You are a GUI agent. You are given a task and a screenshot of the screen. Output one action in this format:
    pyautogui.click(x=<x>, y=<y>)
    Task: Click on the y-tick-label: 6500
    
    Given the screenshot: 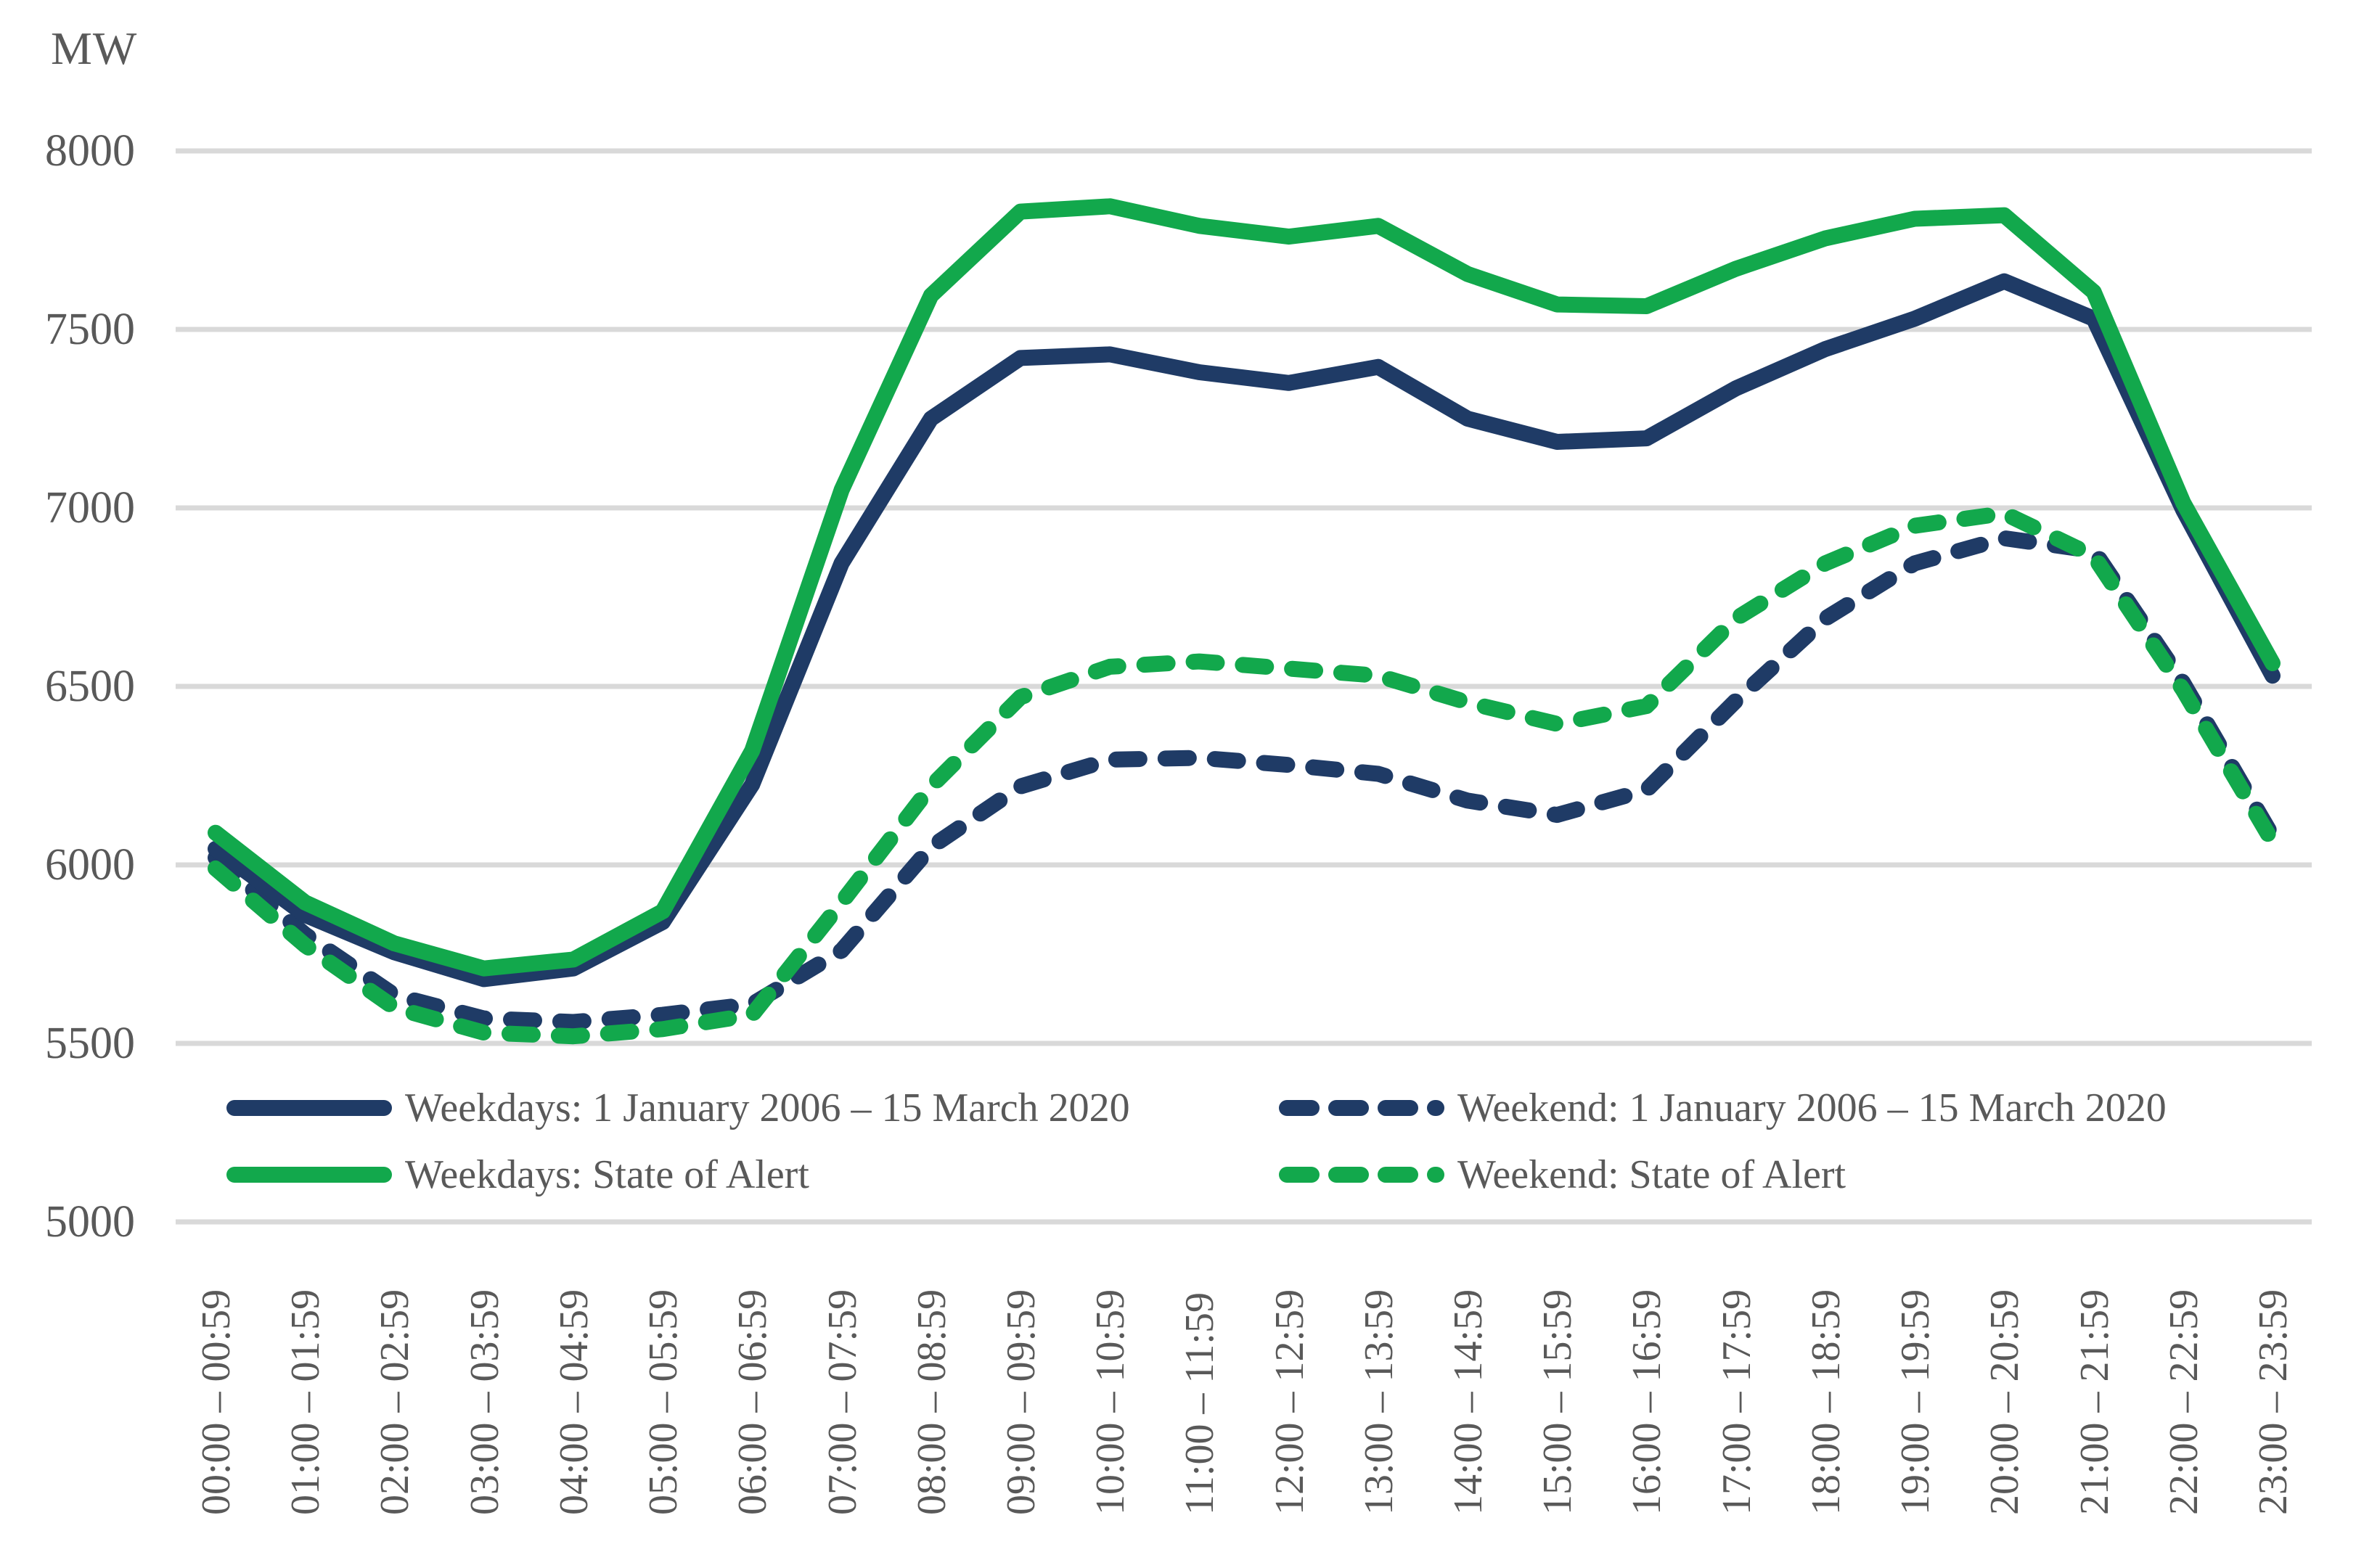 What is the action you would take?
    pyautogui.click(x=90, y=686)
    